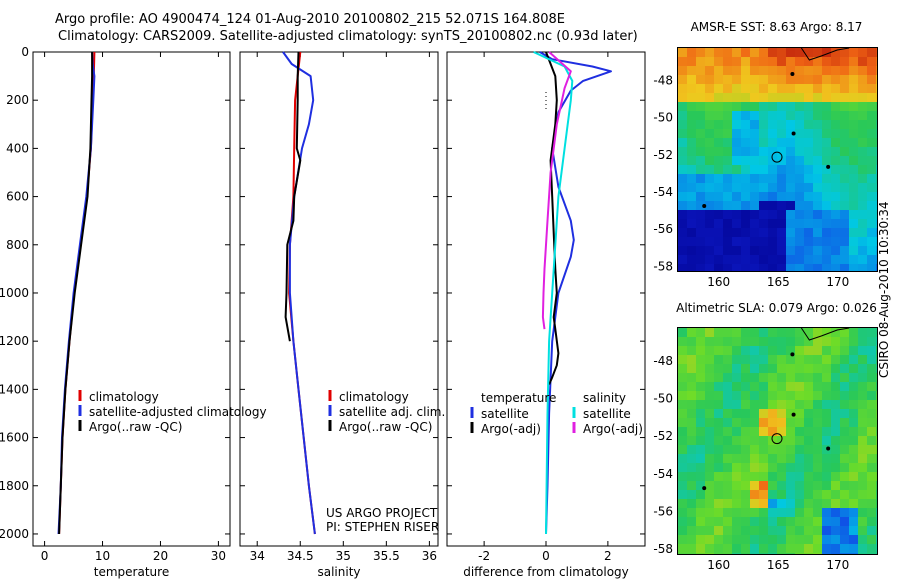 The width and height of the screenshot is (900, 580). What do you see at coordinates (14, 534) in the screenshot?
I see `y-tick-label: 2000` at bounding box center [14, 534].